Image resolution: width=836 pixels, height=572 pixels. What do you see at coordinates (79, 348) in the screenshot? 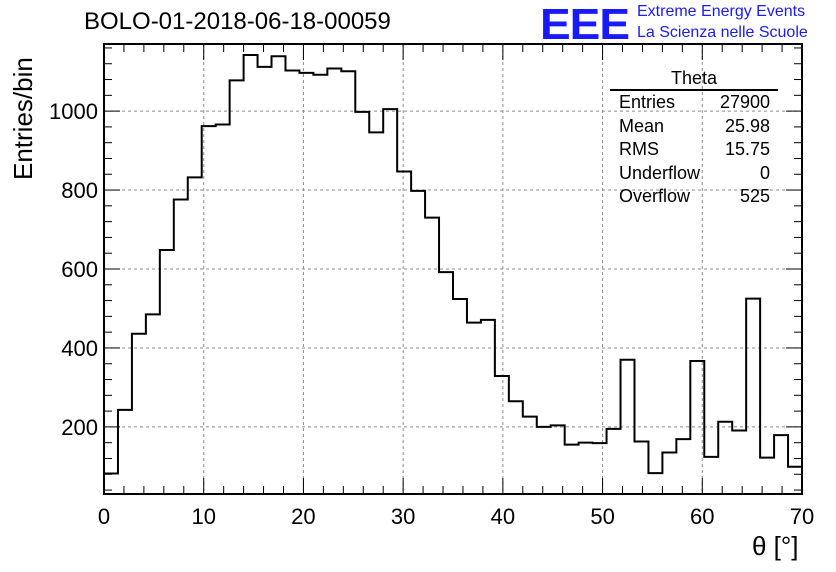
I see `y-tick-label: 400` at bounding box center [79, 348].